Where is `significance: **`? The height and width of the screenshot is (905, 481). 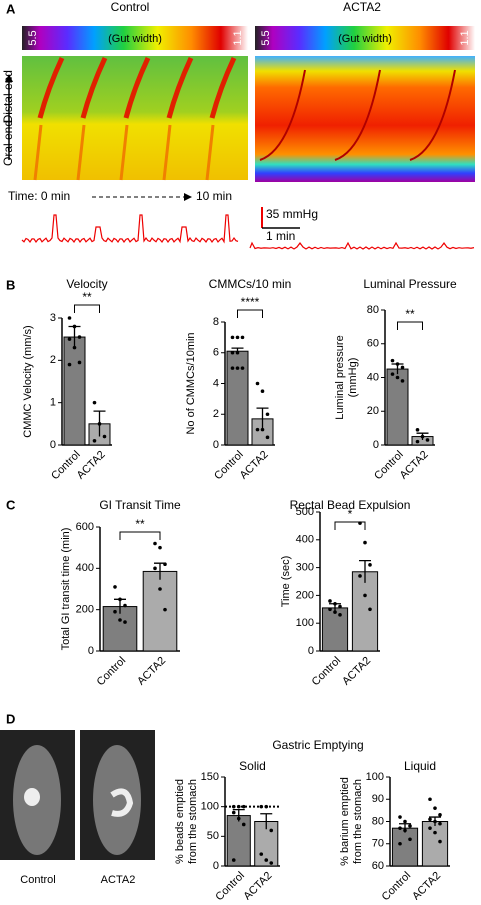
significance: ** is located at coordinates (410, 314).